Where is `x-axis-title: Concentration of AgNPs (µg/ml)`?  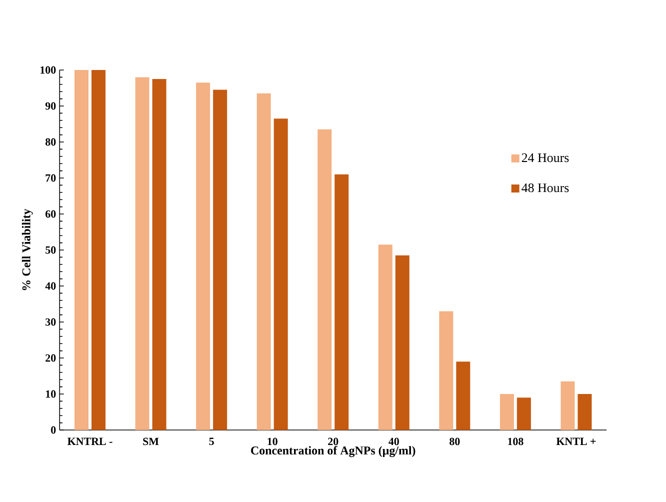 x-axis-title: Concentration of AgNPs (µg/ml) is located at coordinates (333, 452).